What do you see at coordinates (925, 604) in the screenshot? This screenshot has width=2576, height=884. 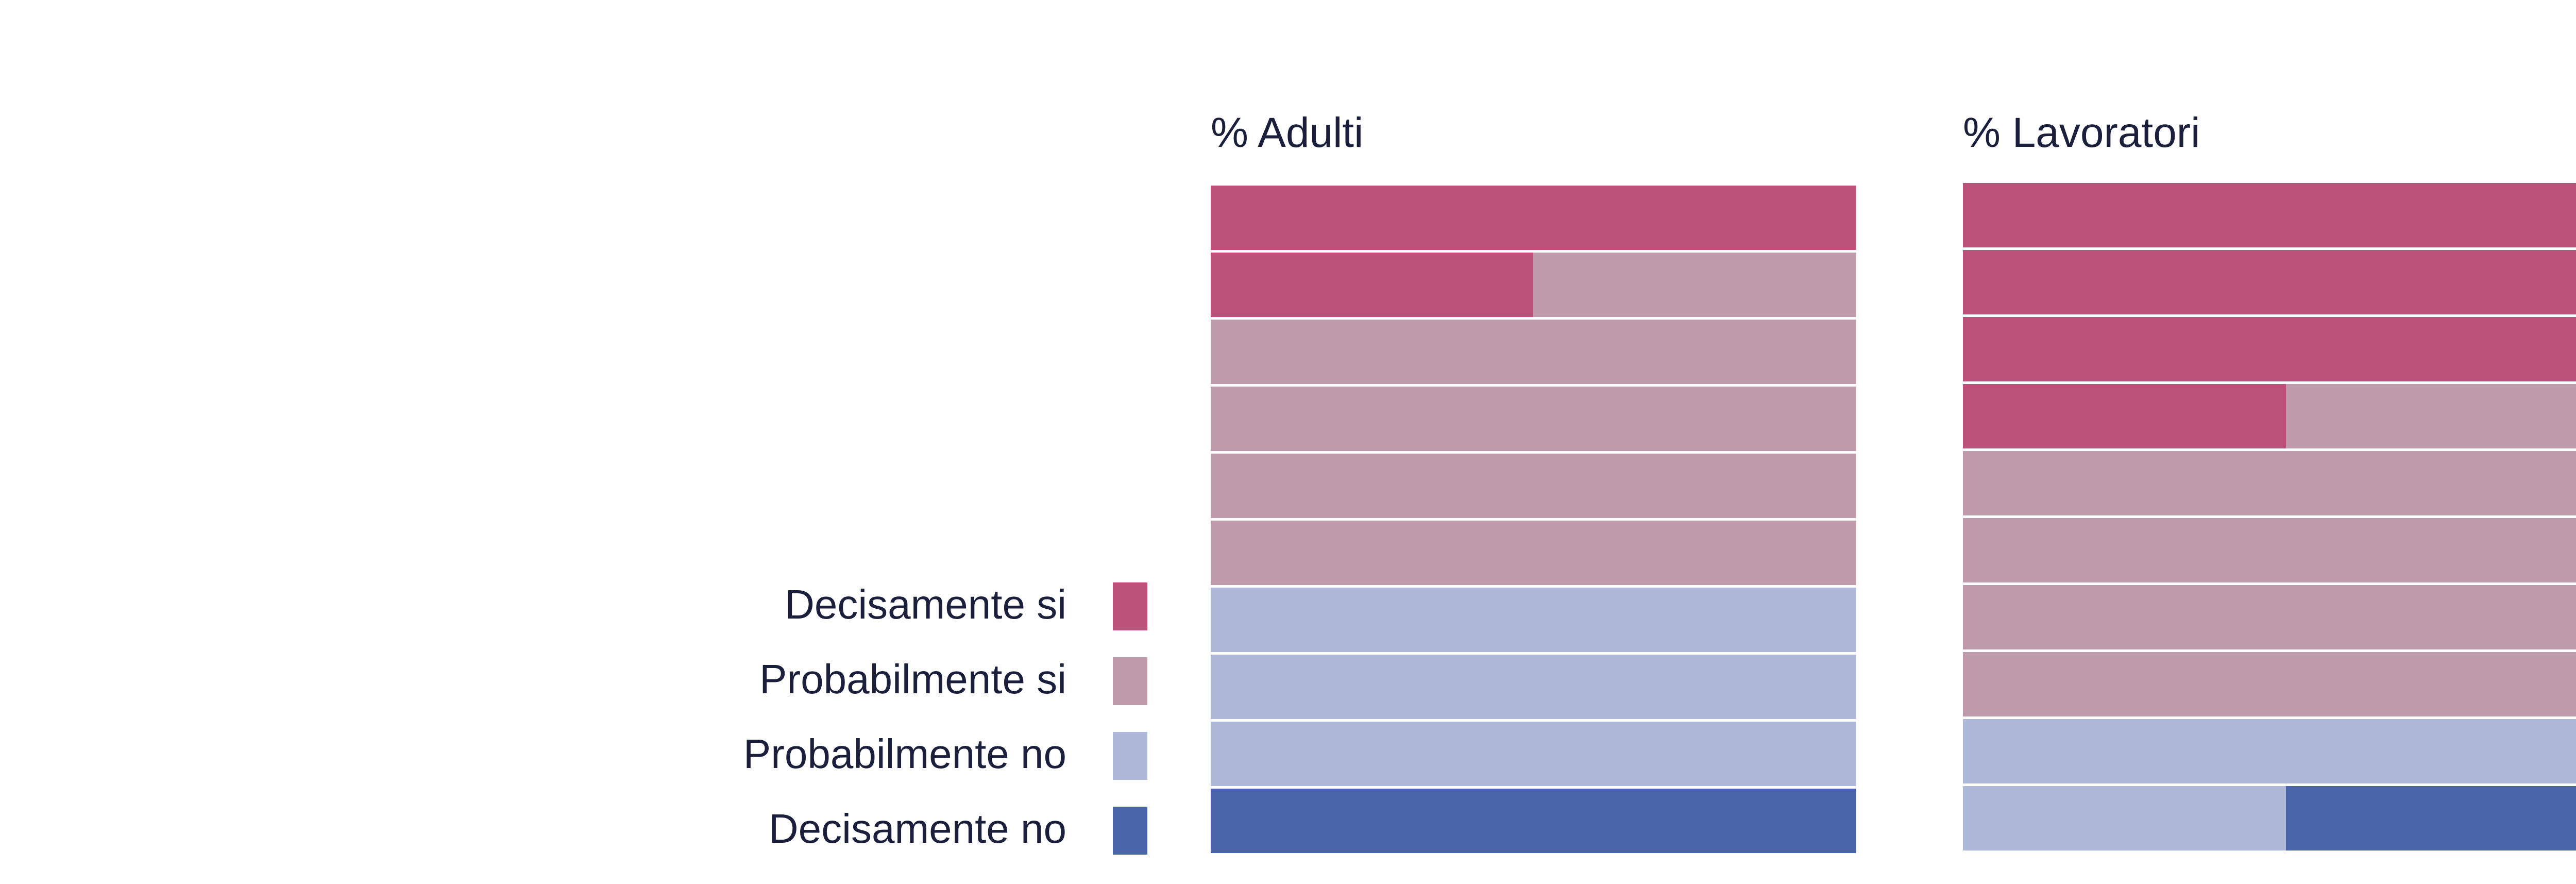 I see `legend-label-decisamente-si: Decisamente si` at bounding box center [925, 604].